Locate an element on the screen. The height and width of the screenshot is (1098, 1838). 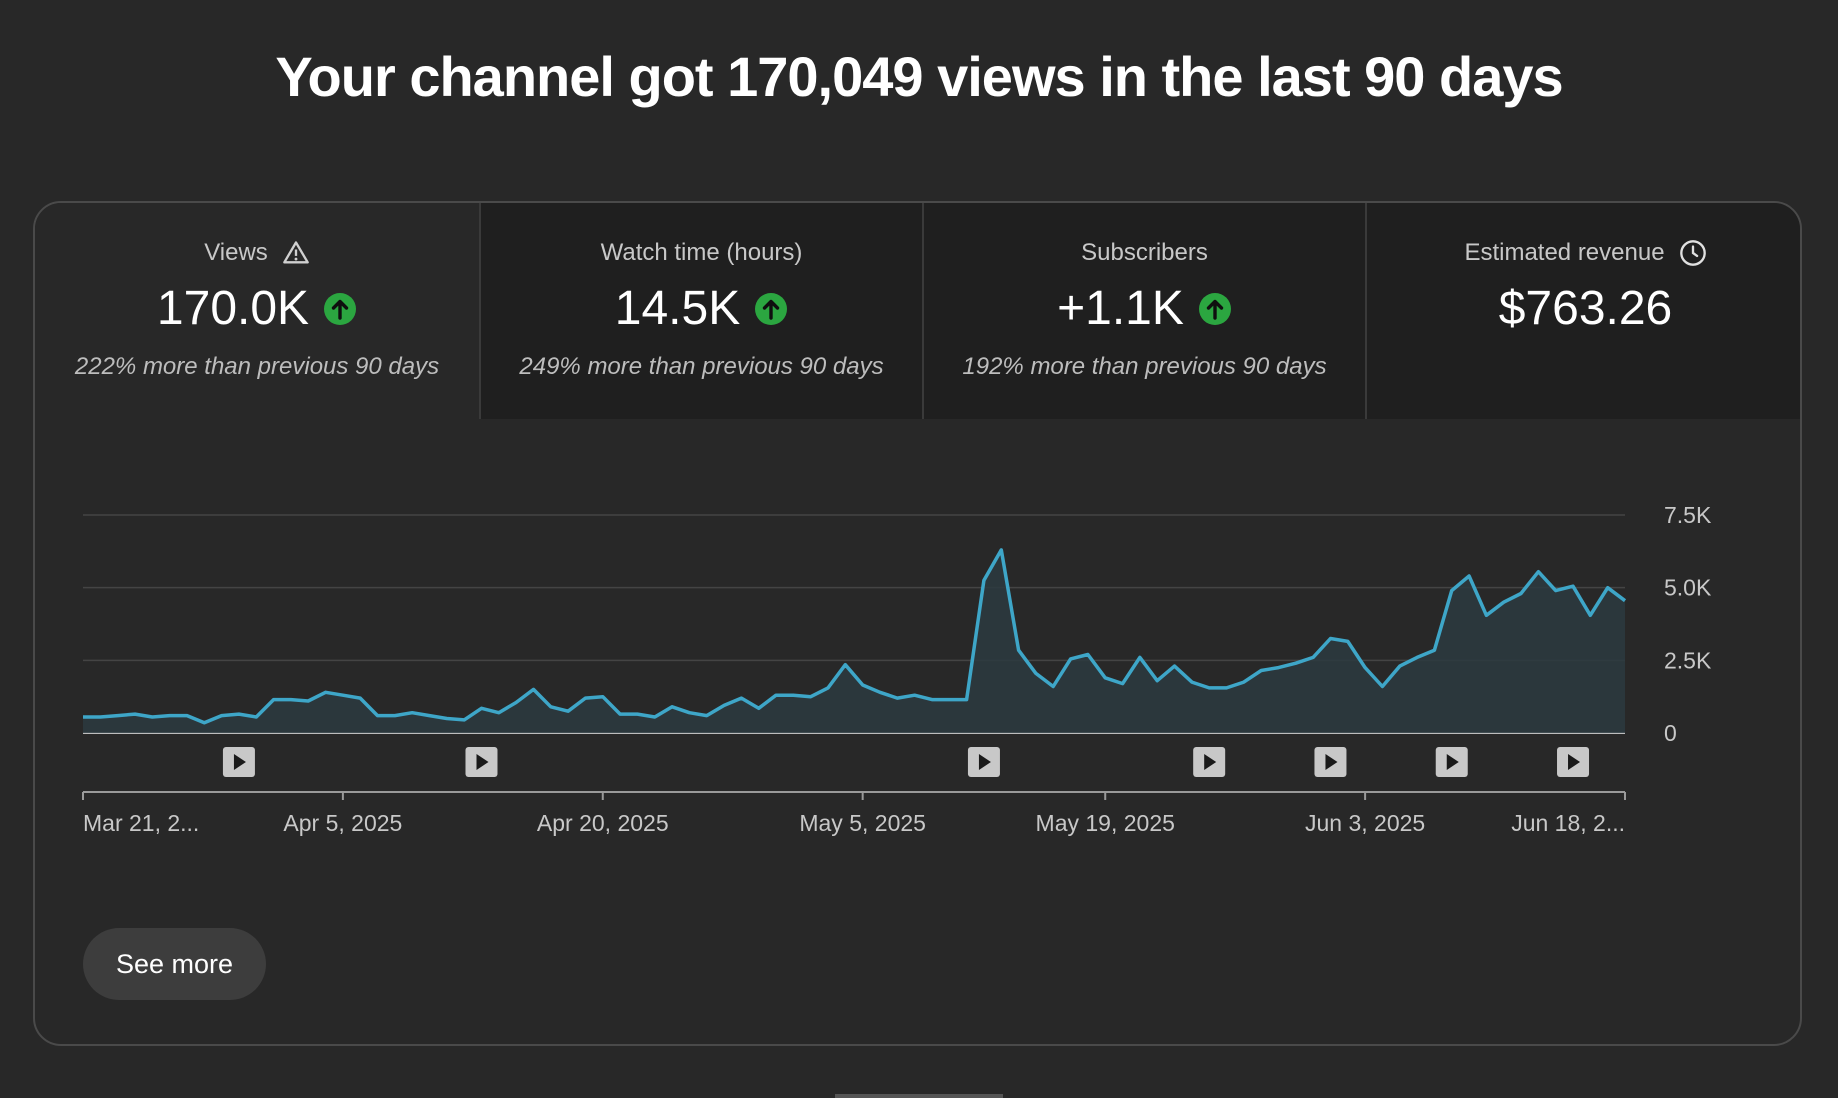
y-tick-label: 7.5K is located at coordinates (1688, 515).